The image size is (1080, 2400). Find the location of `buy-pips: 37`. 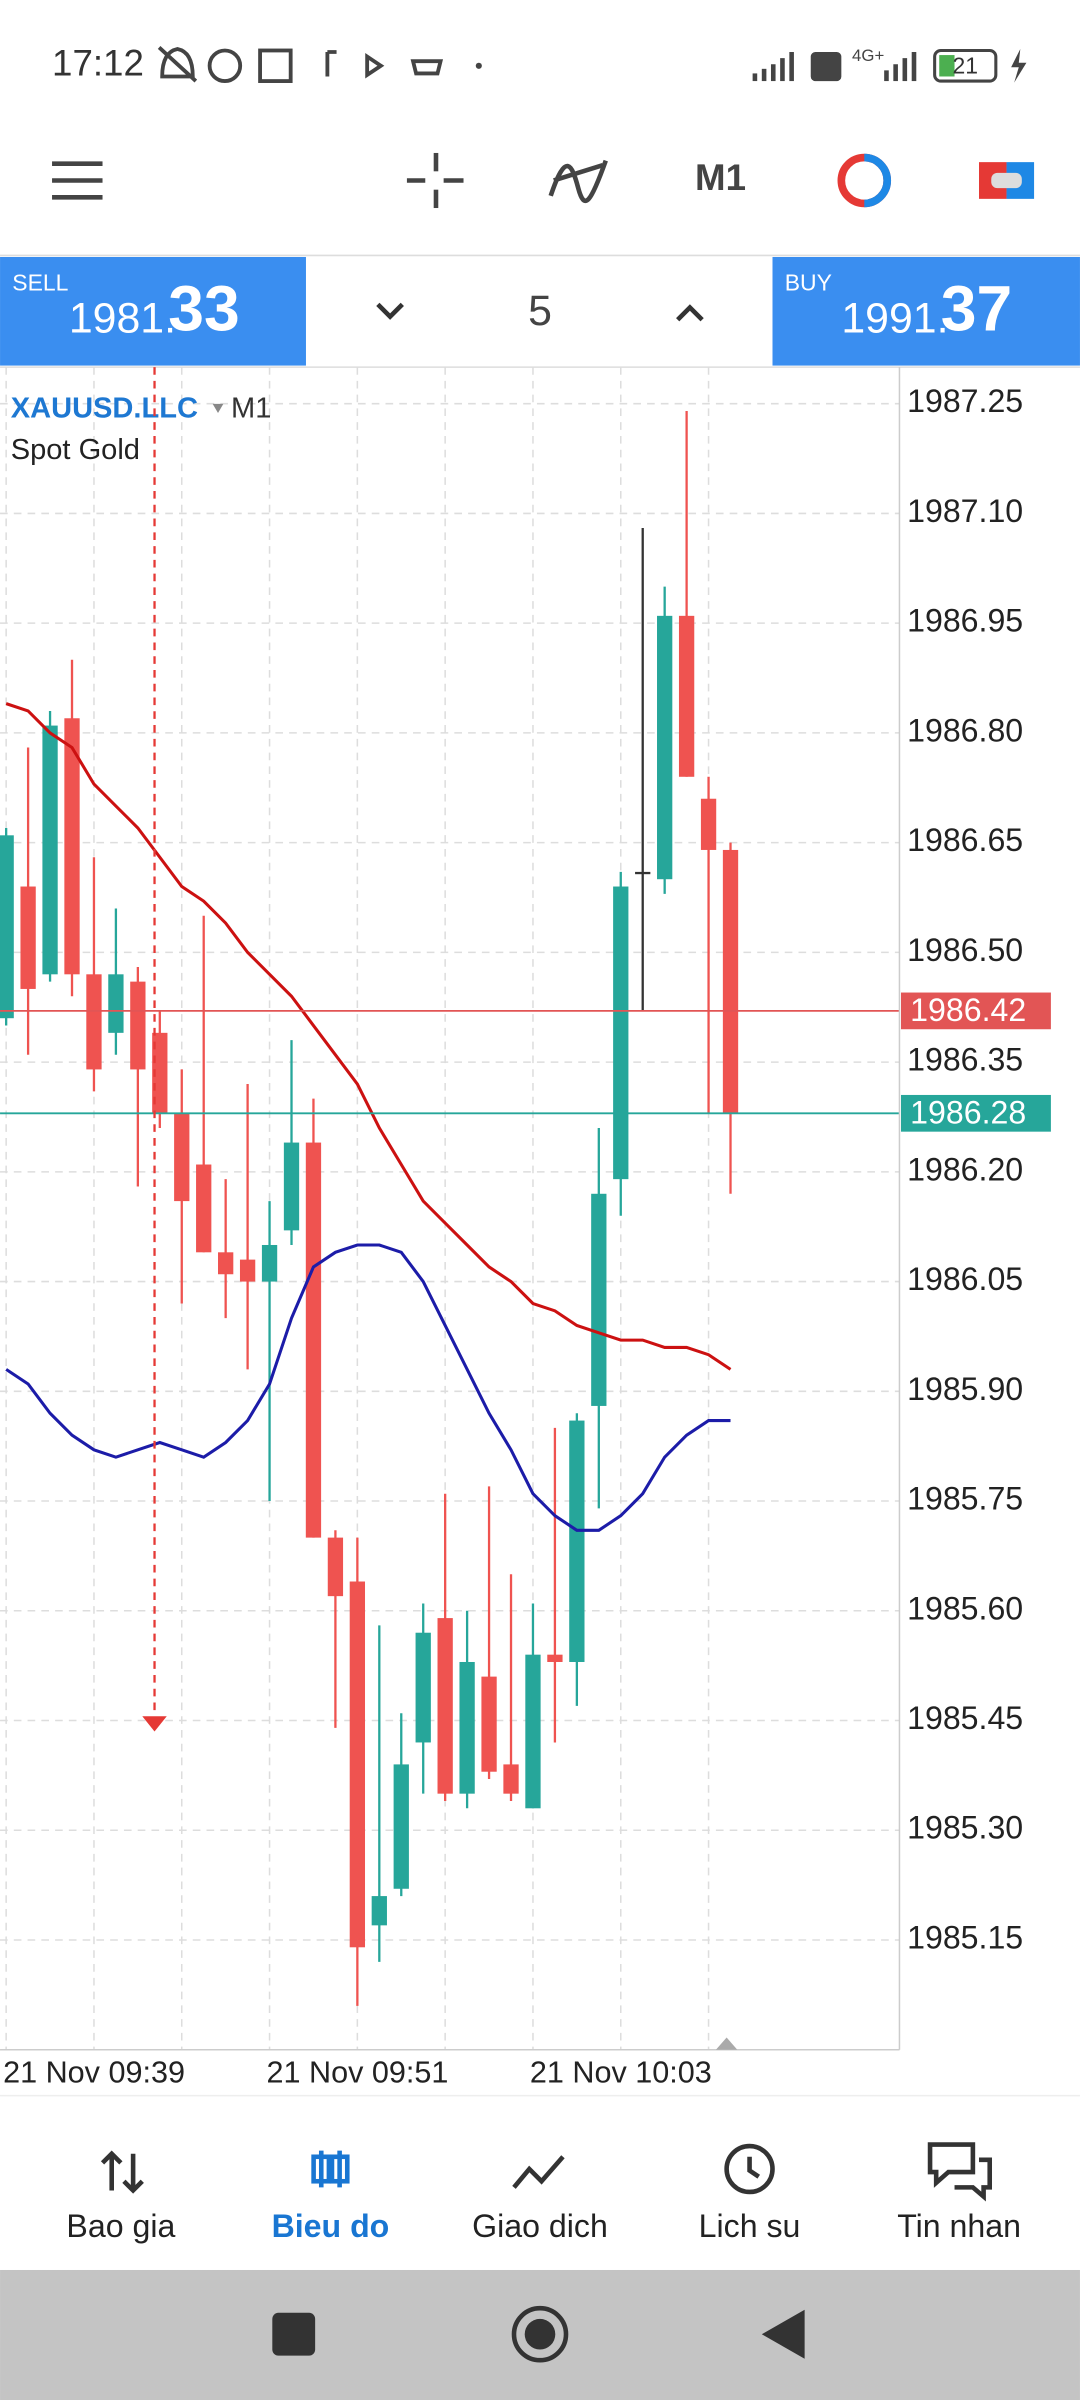

buy-pips: 37 is located at coordinates (976, 309).